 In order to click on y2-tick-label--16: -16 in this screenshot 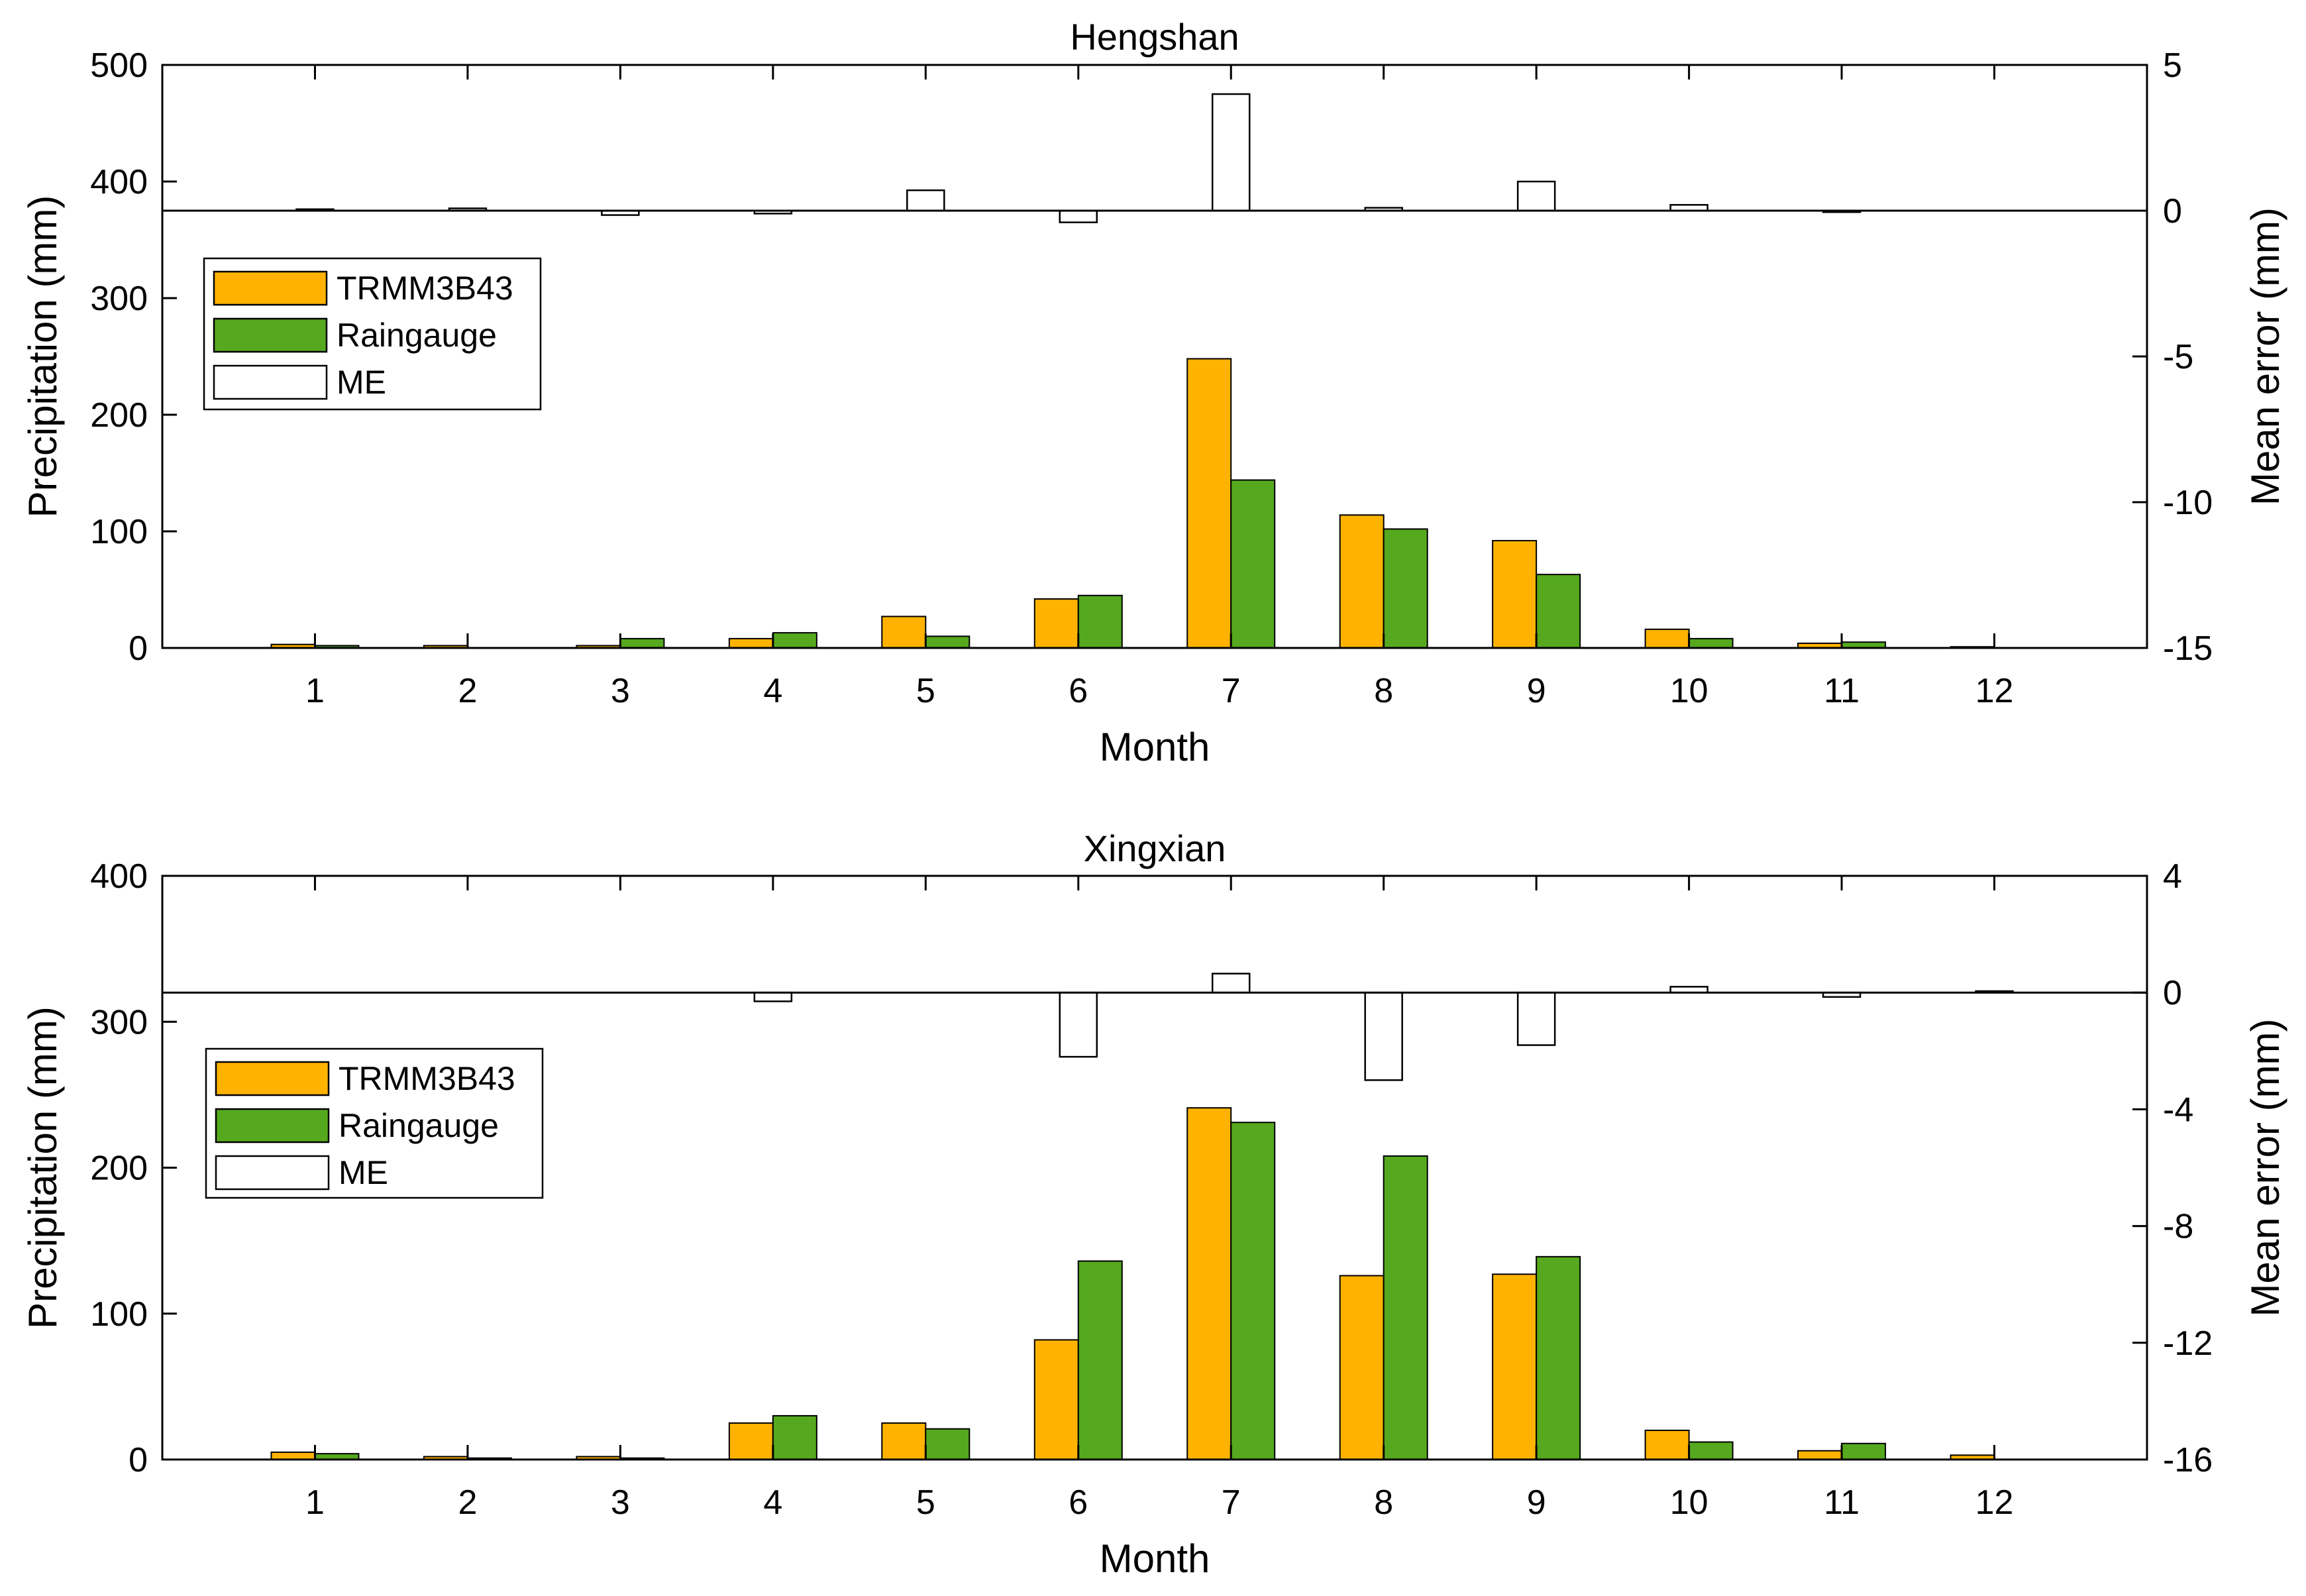, I will do `click(2188, 1460)`.